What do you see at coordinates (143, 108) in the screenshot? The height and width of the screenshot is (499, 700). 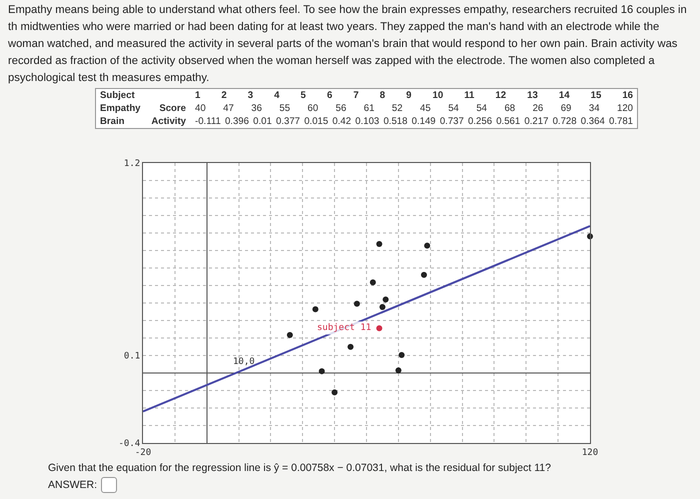 I see `text: Empathy Score` at bounding box center [143, 108].